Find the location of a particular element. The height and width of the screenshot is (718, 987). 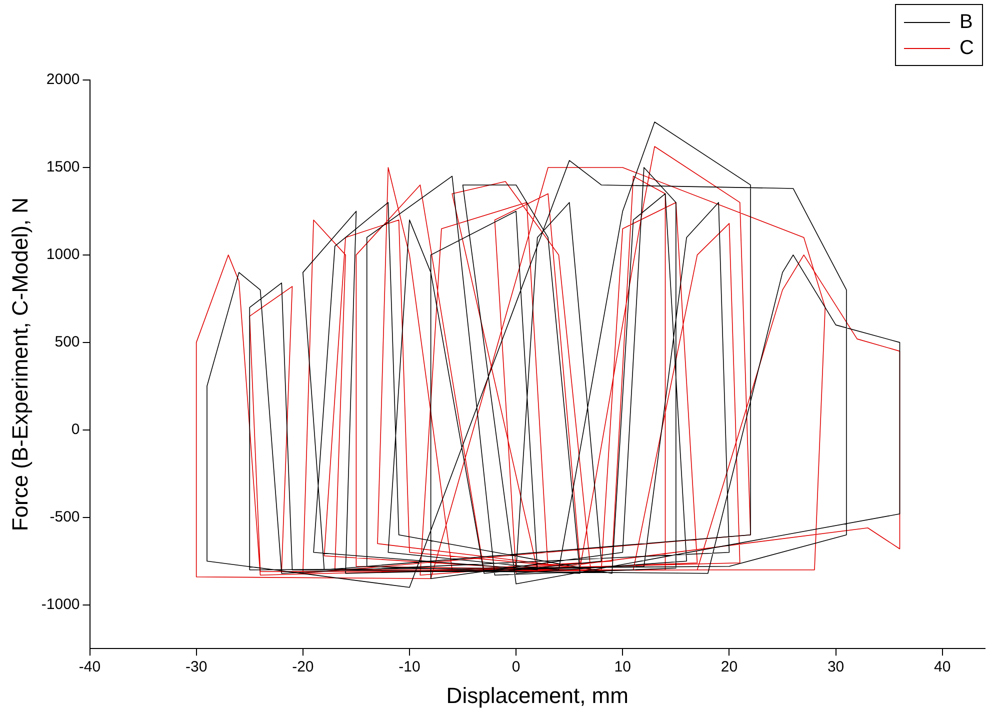

y-tick-label: 500 is located at coordinates (67, 342).